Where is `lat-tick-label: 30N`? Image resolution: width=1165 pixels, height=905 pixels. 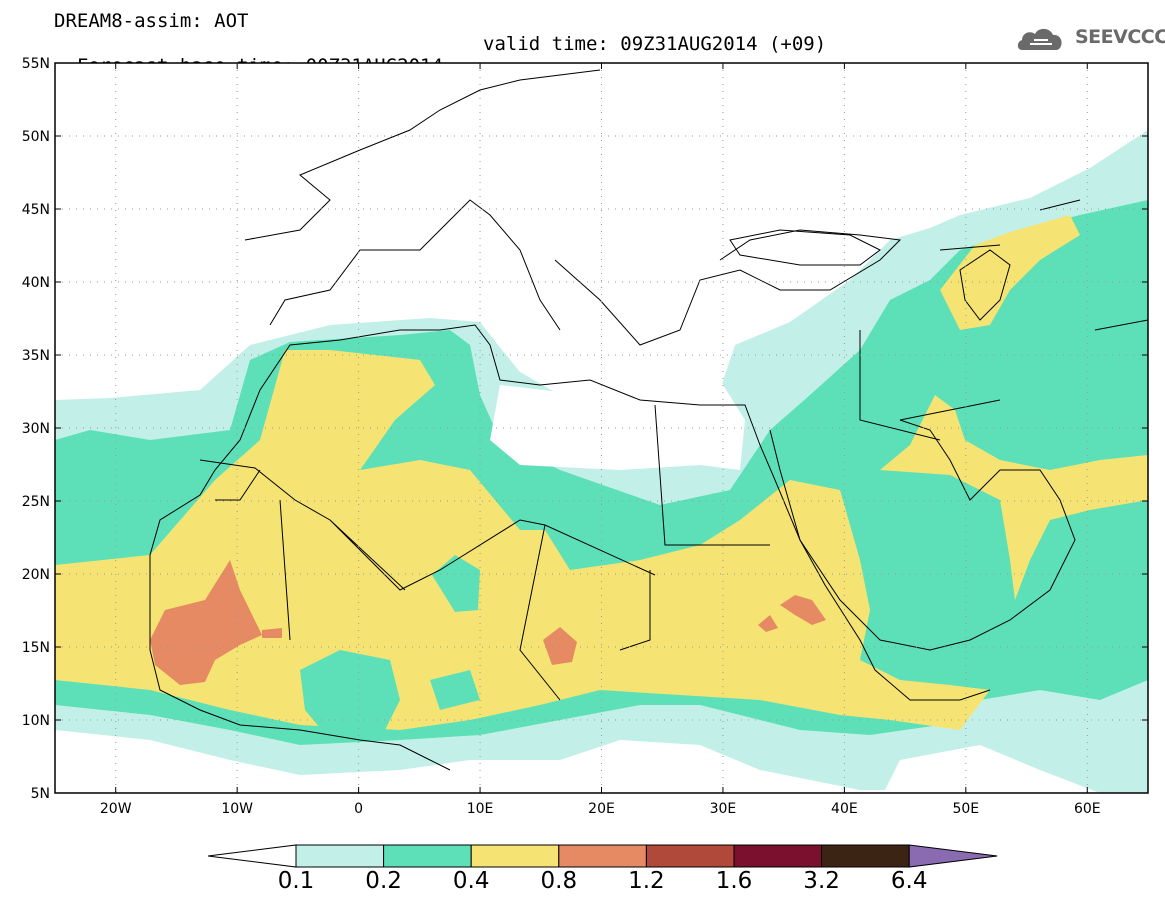
lat-tick-label: 30N is located at coordinates (36, 429).